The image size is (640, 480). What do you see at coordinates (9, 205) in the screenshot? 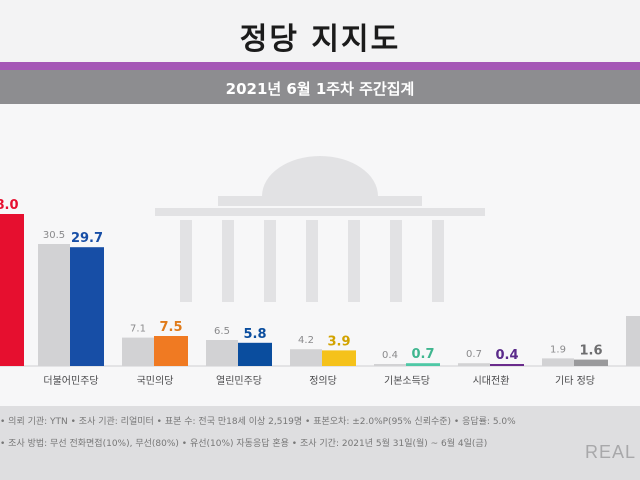
I see `label-current-0: 8.0` at bounding box center [9, 205].